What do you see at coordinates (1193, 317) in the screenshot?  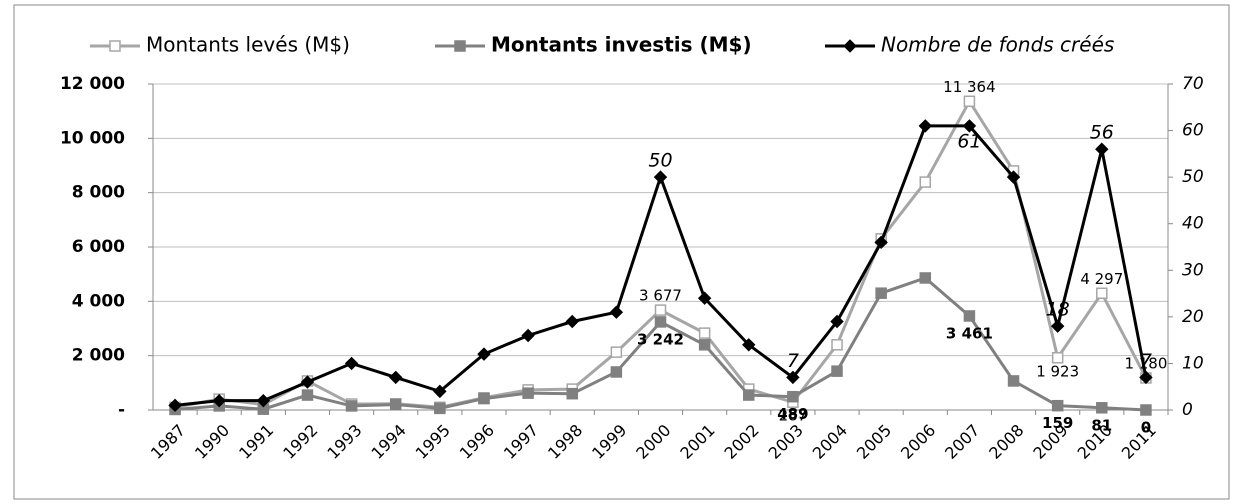 I see `y2-tick-label: 20` at bounding box center [1193, 317].